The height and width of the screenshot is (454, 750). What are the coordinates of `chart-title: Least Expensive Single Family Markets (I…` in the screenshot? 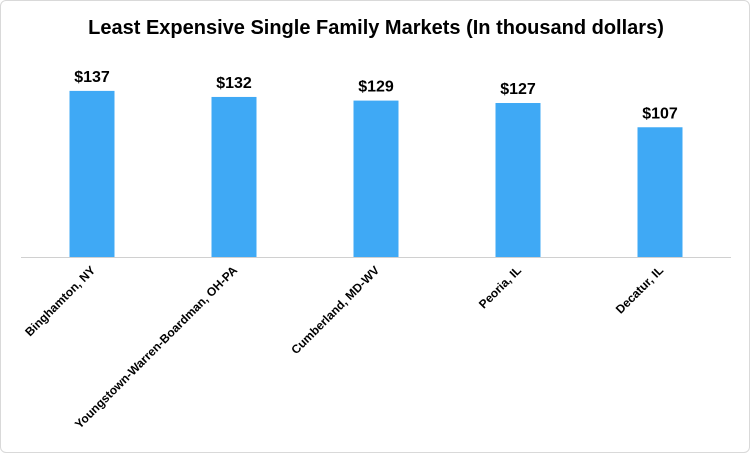 It's located at (376, 28).